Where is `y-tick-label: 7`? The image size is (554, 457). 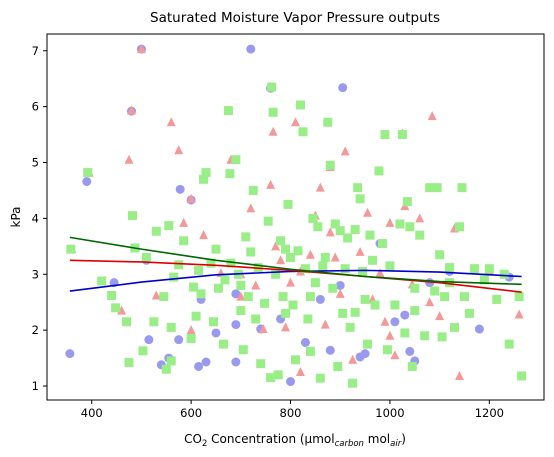
y-tick-label: 7 is located at coordinates (35, 51).